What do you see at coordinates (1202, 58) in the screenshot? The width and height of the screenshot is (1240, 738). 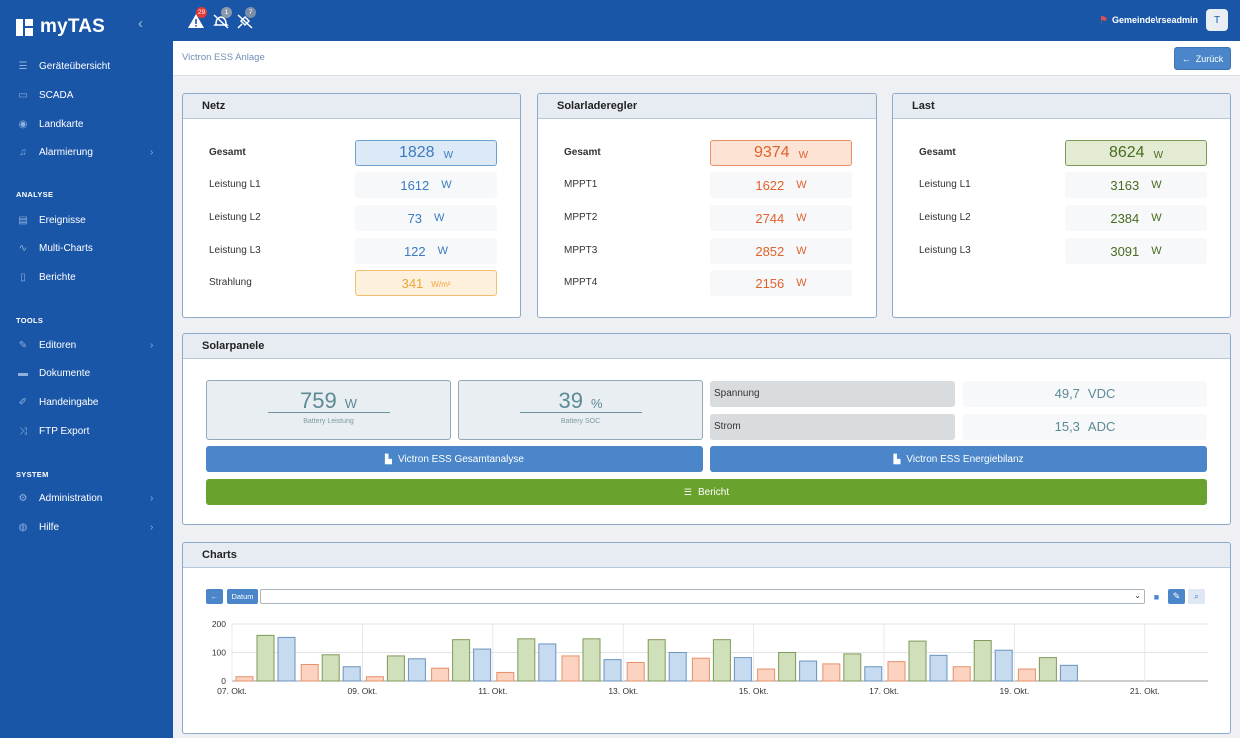 I see `back-button: ← Zurück` at bounding box center [1202, 58].